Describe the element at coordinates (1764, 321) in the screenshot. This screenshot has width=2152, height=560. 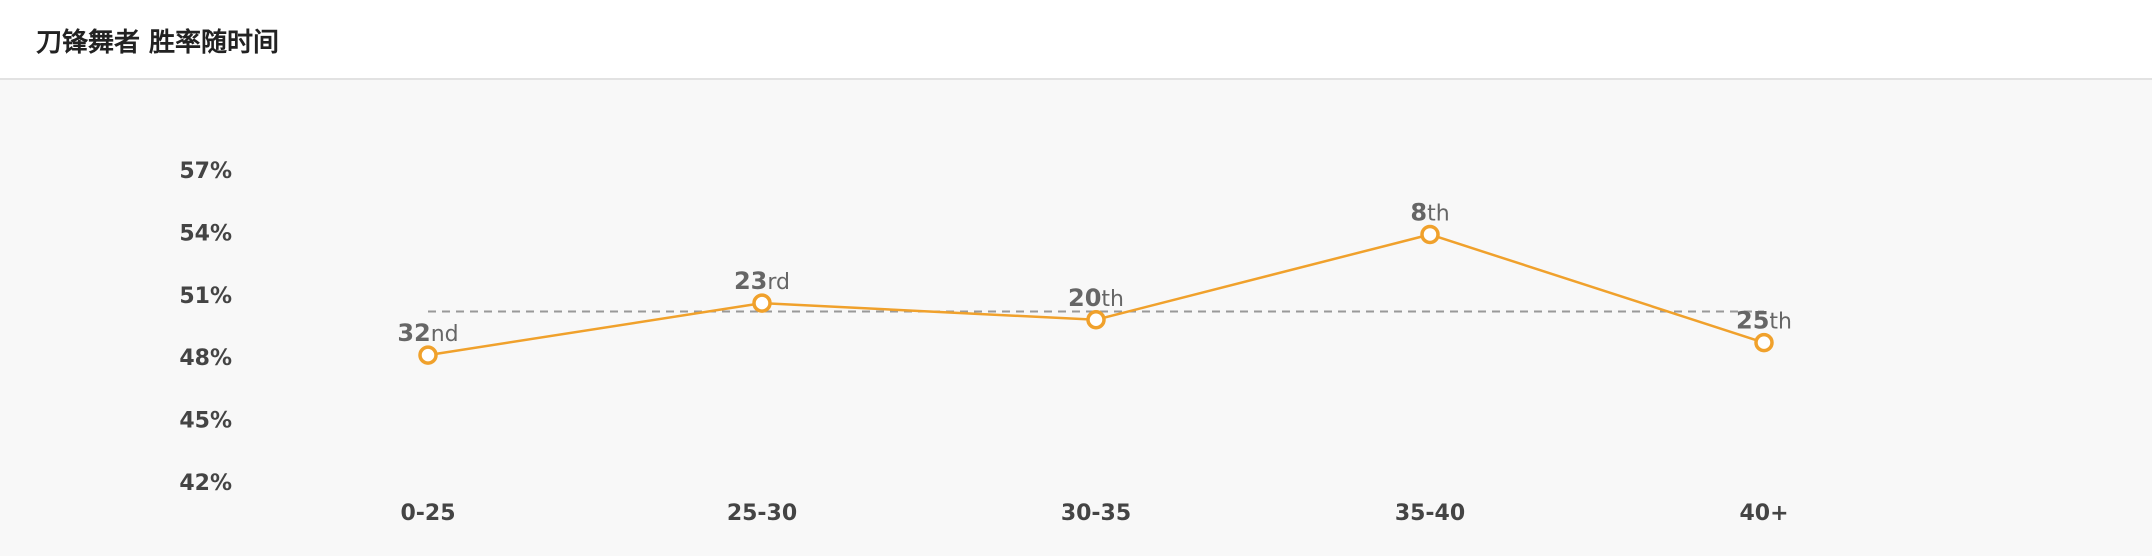
I see `rank-label: 25th` at that location.